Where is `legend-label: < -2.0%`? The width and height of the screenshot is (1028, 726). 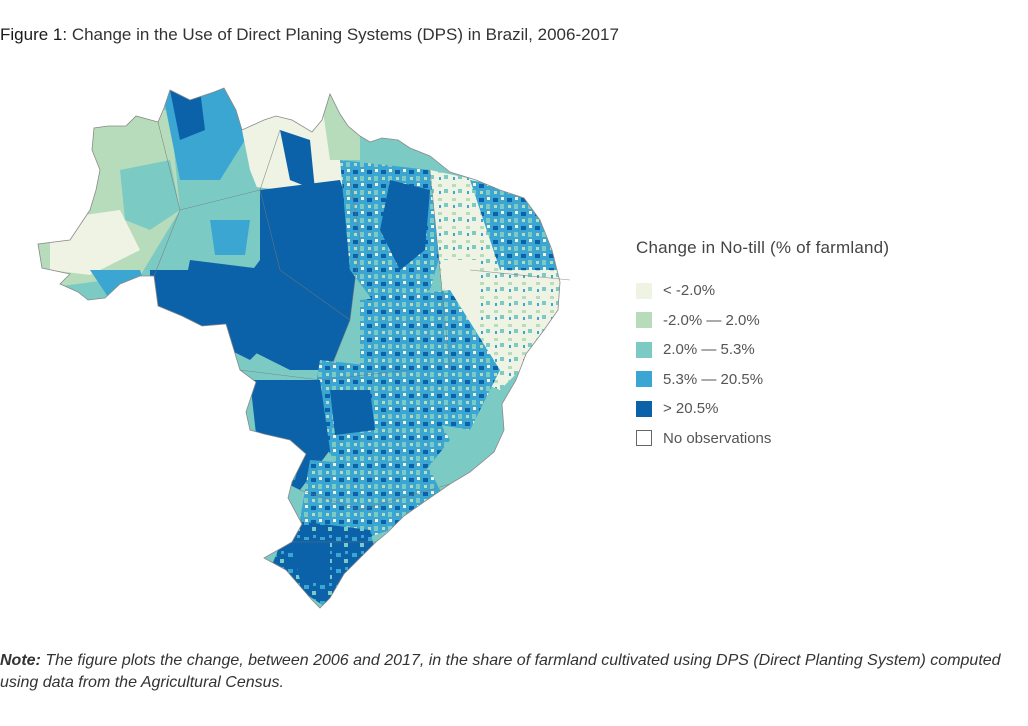 legend-label: < -2.0% is located at coordinates (689, 291).